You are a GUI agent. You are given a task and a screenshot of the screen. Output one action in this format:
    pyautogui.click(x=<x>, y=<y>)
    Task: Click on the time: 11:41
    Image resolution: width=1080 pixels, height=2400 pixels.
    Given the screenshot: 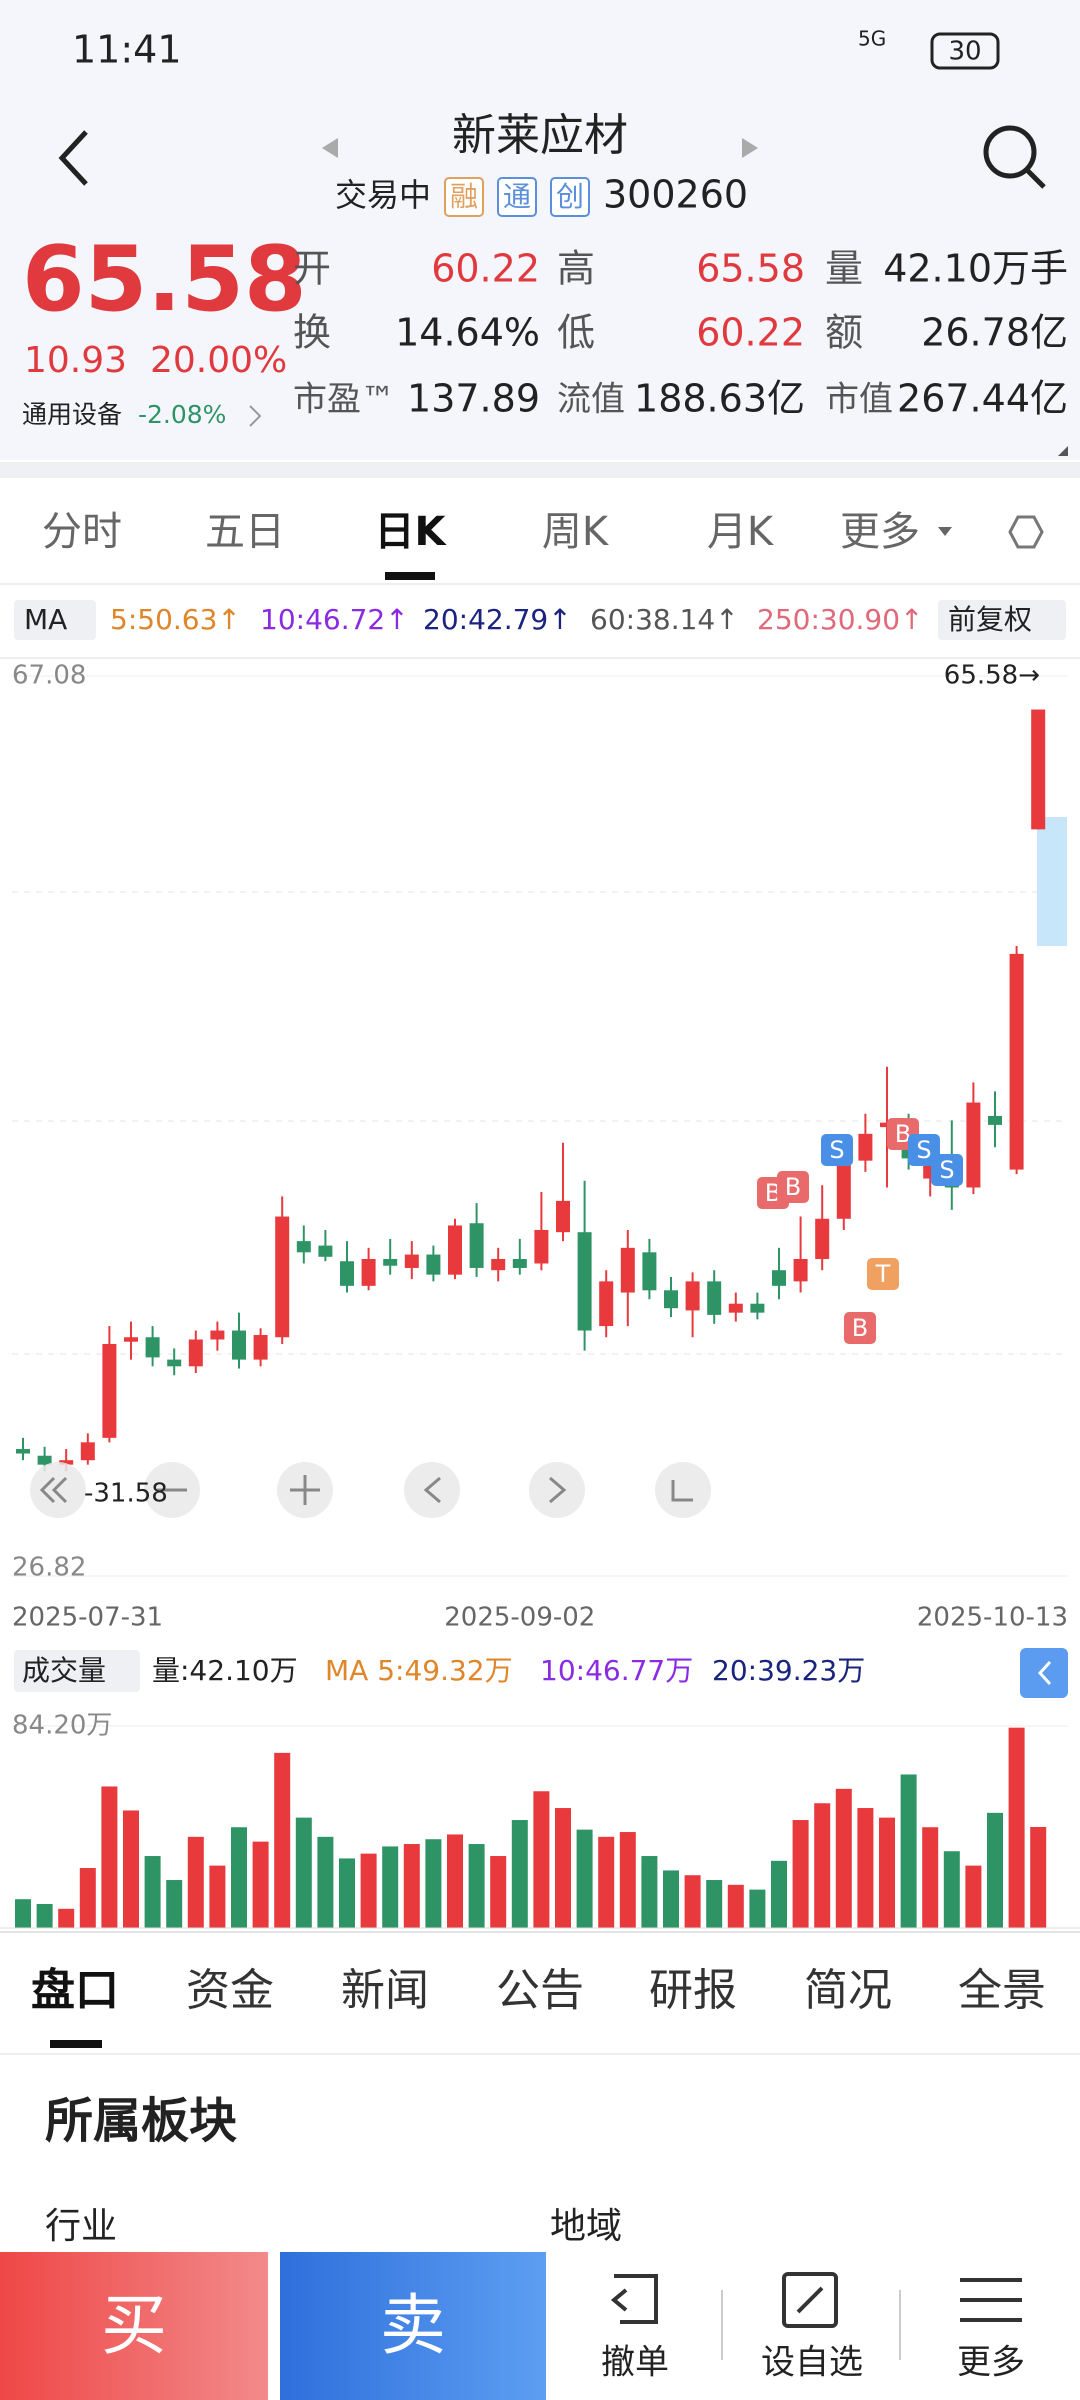 What is the action you would take?
    pyautogui.click(x=127, y=50)
    